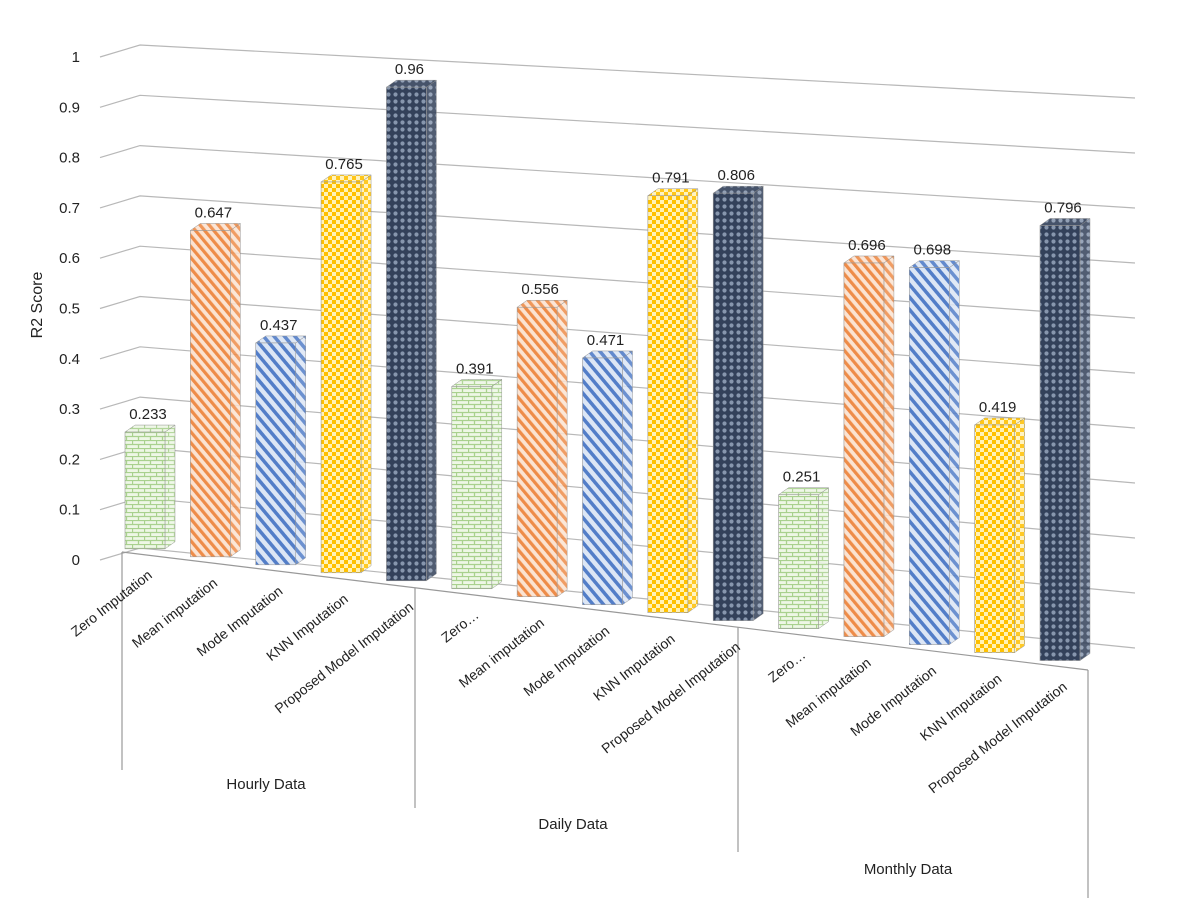  I want to click on y-tick-label: 0.5, so click(69, 309).